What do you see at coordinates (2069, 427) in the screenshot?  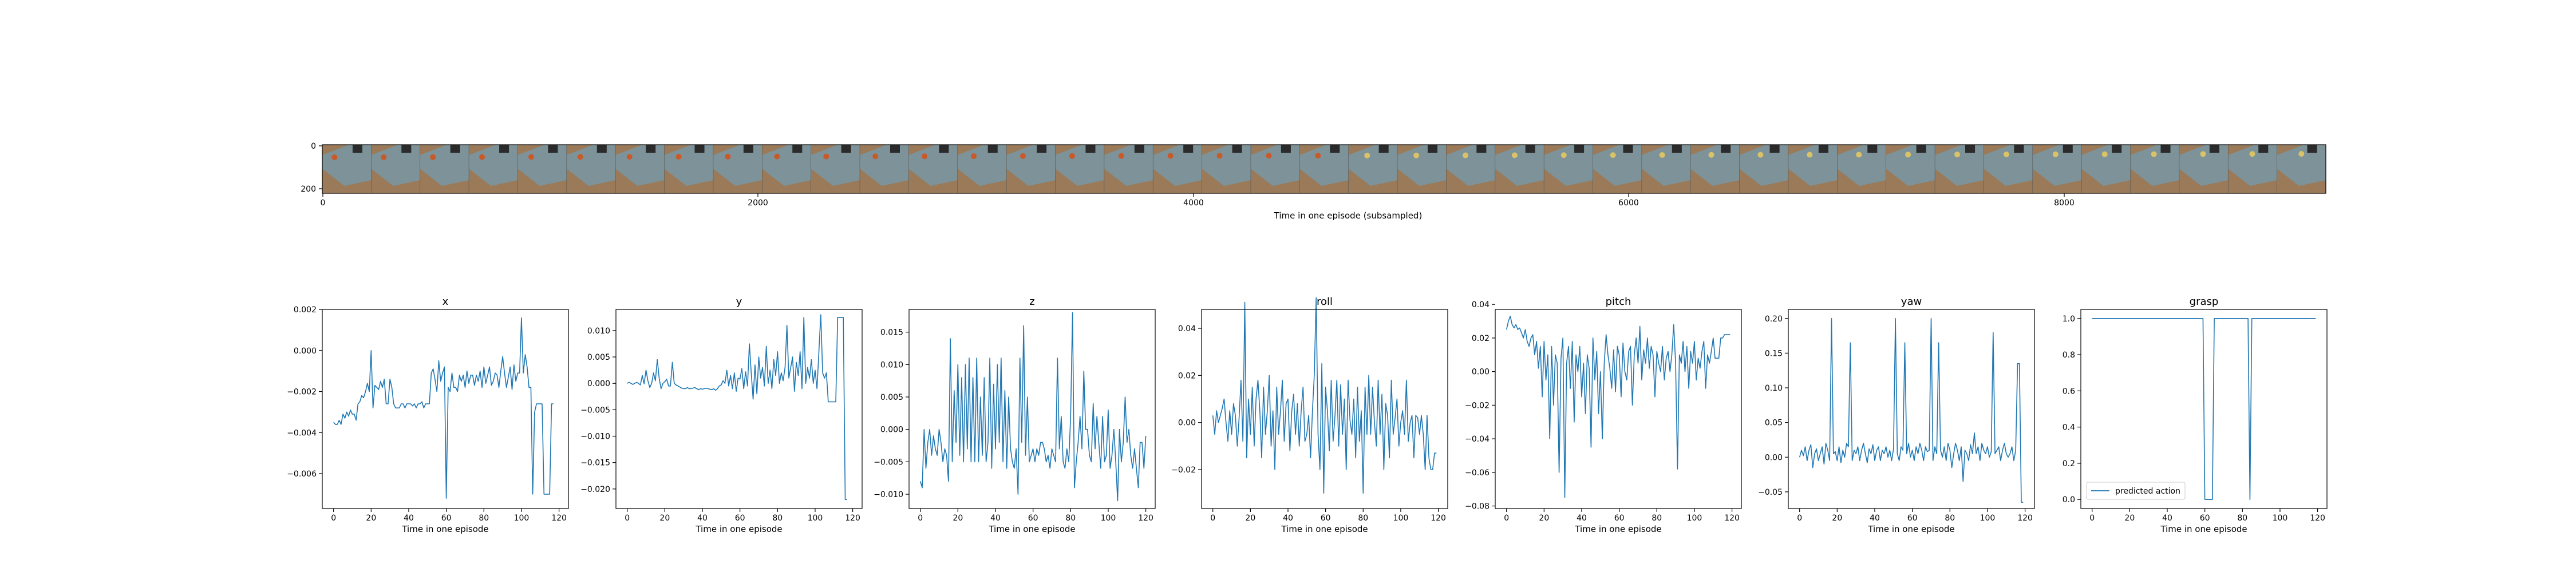 I see `y-tick-label: 0.4` at bounding box center [2069, 427].